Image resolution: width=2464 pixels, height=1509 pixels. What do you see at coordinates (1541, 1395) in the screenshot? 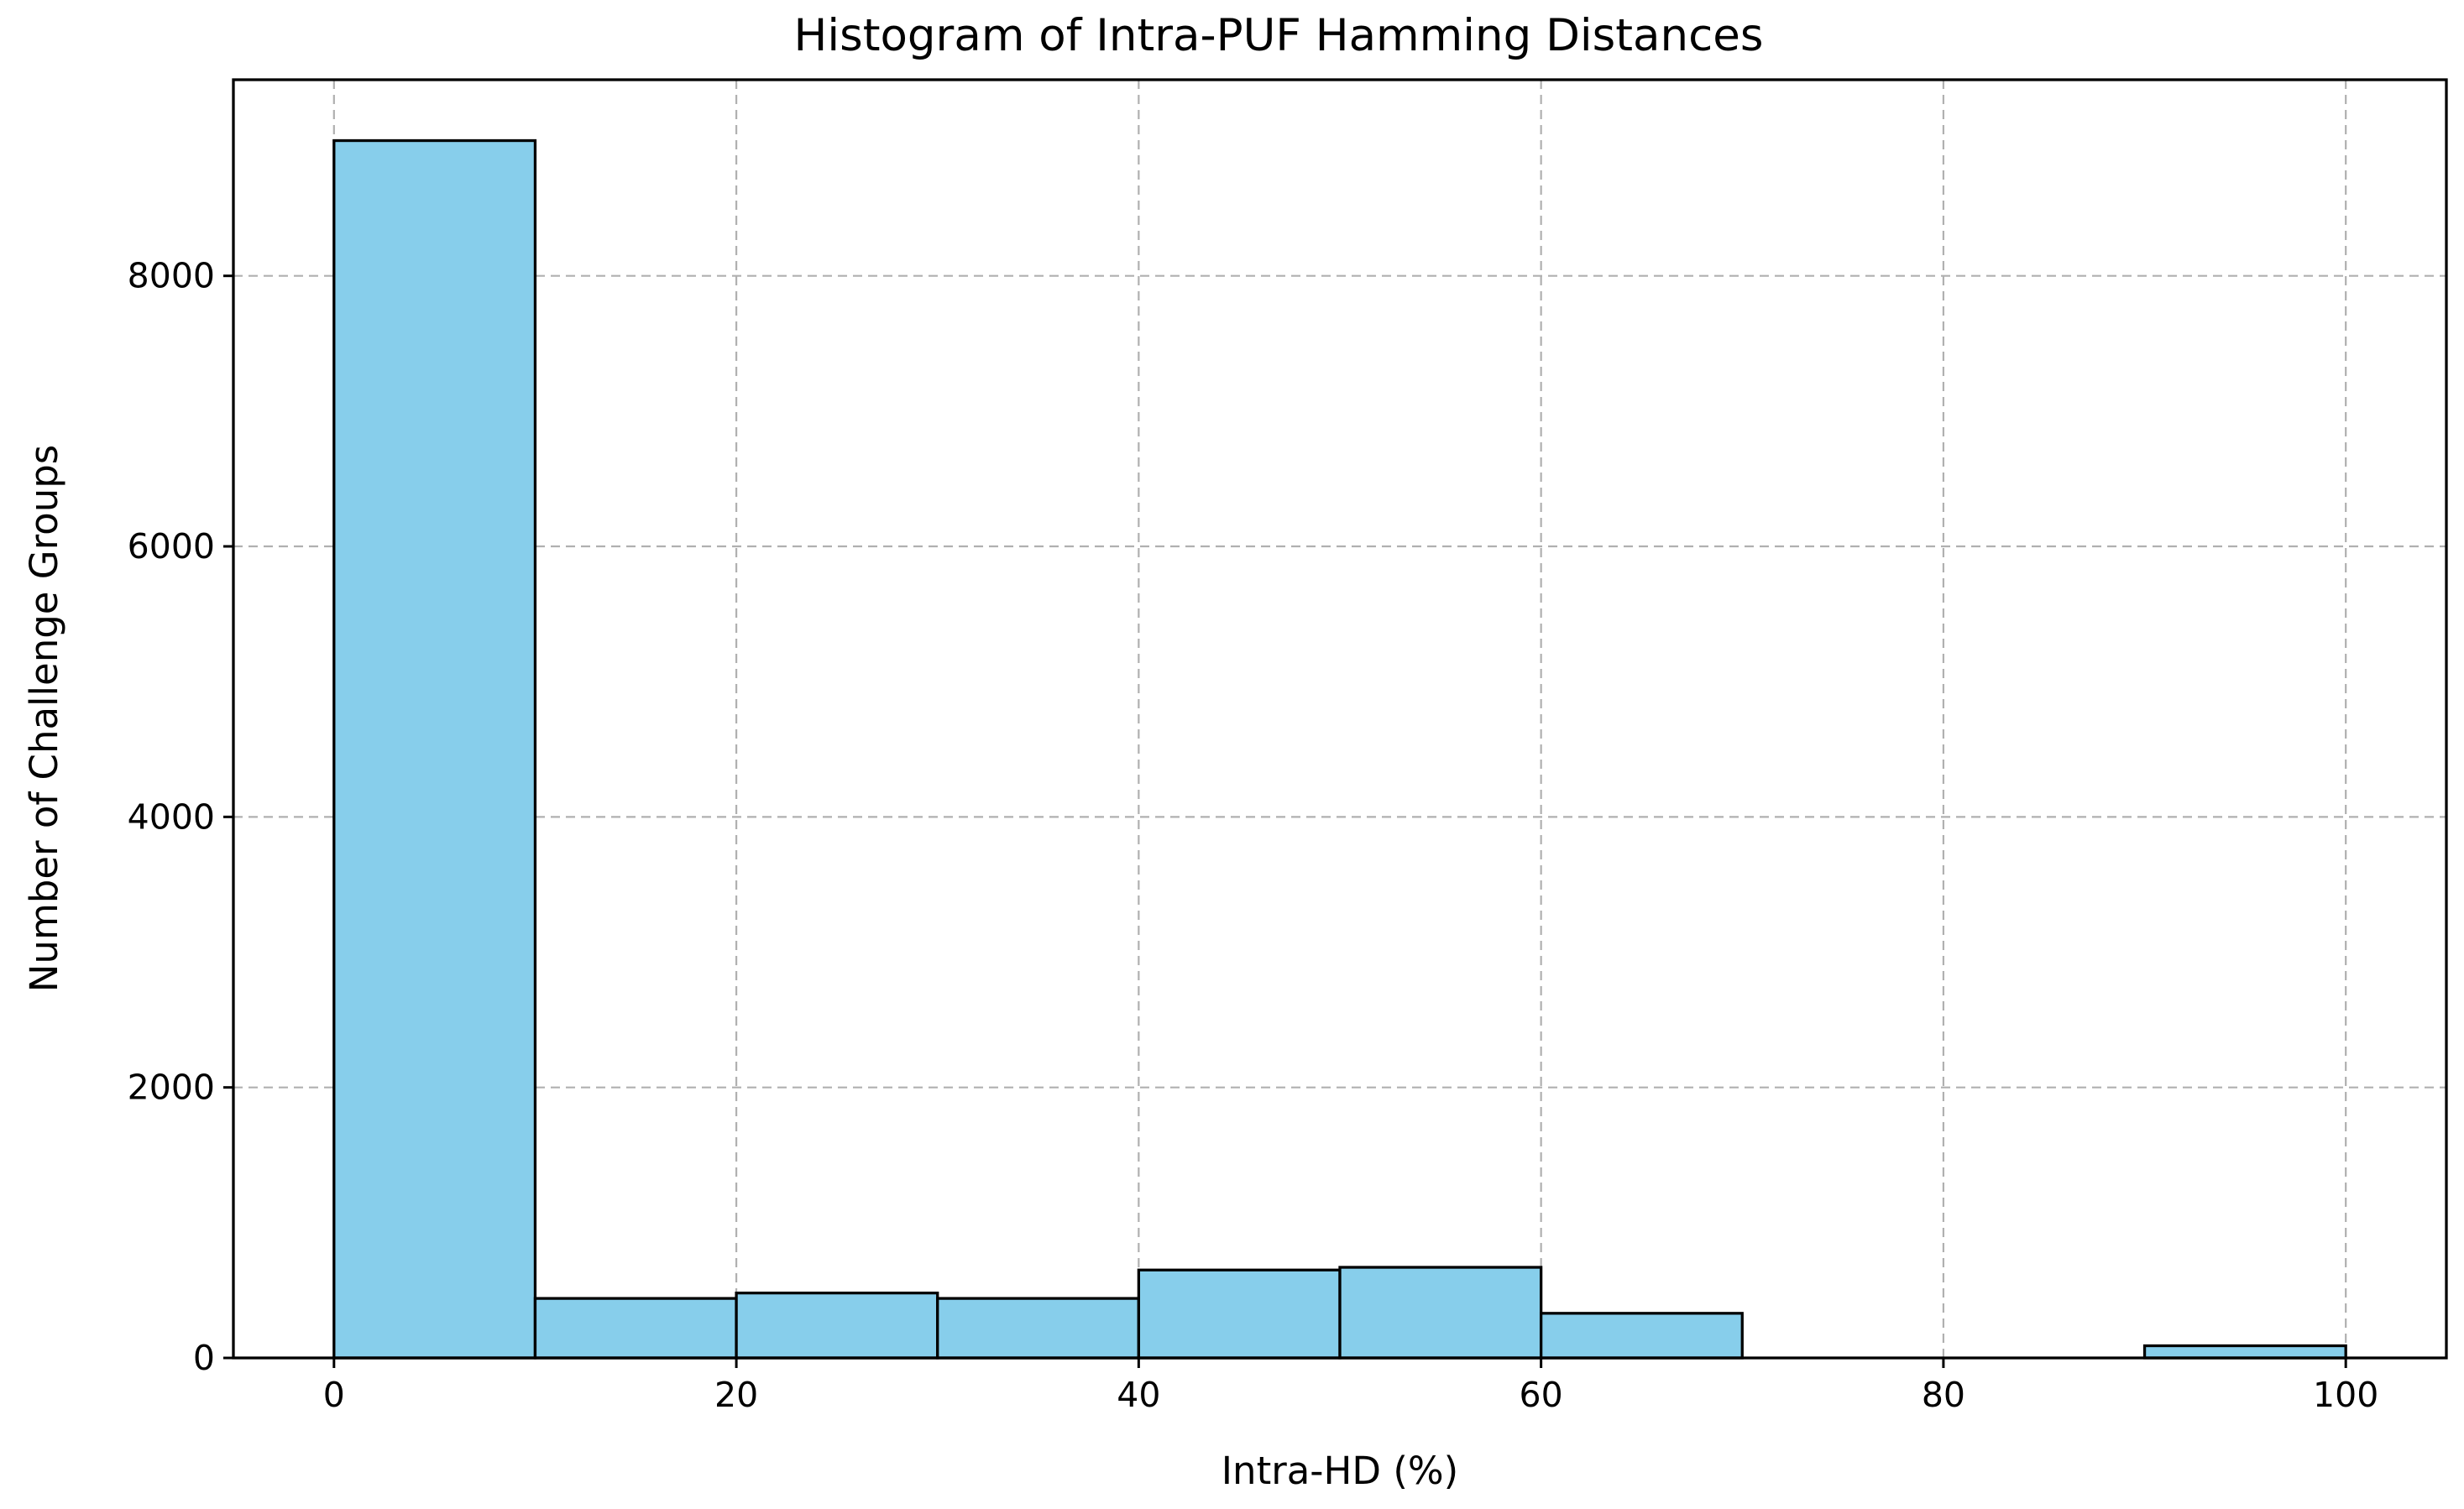
I see `x-tick-label: 60` at bounding box center [1541, 1395].